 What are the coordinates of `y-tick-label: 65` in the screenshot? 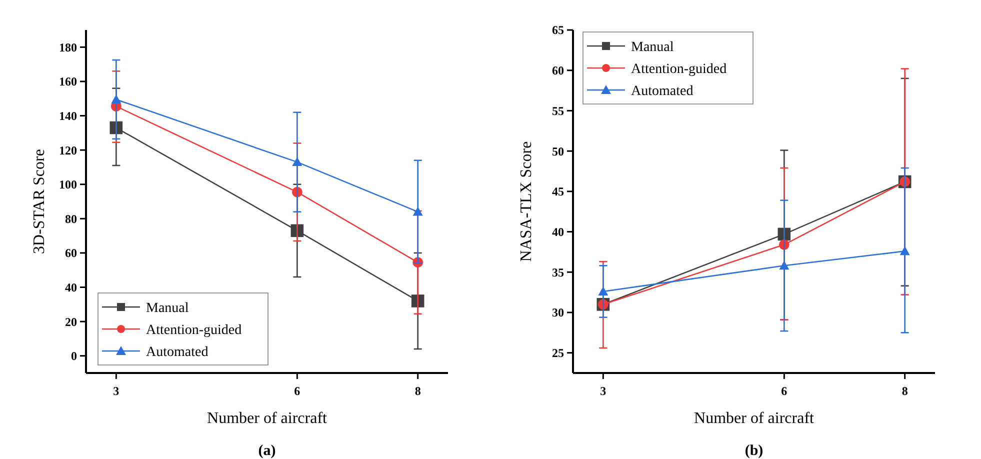 It's located at (558, 30).